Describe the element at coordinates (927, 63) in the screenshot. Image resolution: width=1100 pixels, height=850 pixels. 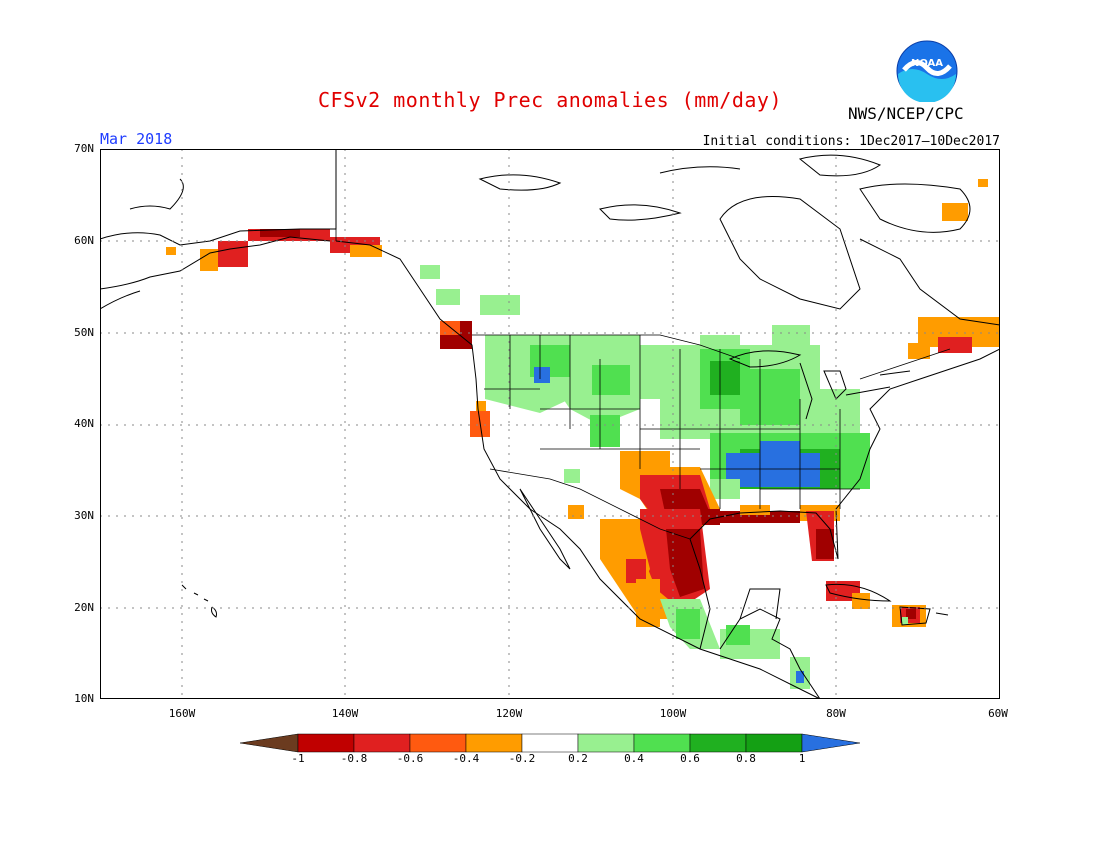
I see `noaa-logo-text: NOAA` at that location.